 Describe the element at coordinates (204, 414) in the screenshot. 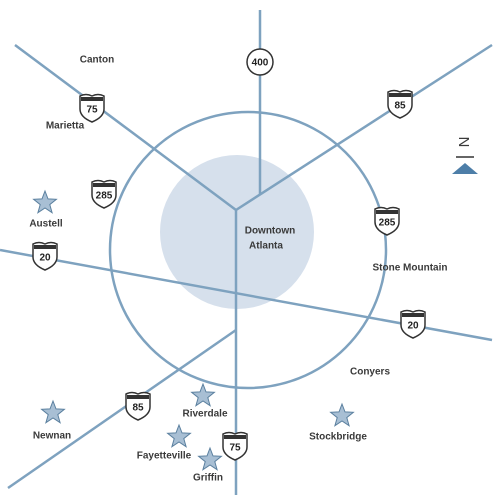

I see `place-label: Riverdale` at that location.